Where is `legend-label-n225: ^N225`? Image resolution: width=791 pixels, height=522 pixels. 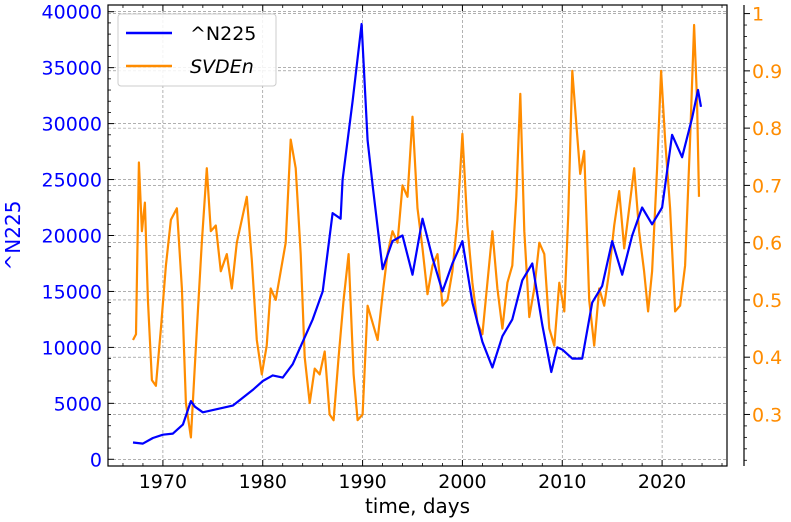 legend-label-n225: ^N225 is located at coordinates (223, 34).